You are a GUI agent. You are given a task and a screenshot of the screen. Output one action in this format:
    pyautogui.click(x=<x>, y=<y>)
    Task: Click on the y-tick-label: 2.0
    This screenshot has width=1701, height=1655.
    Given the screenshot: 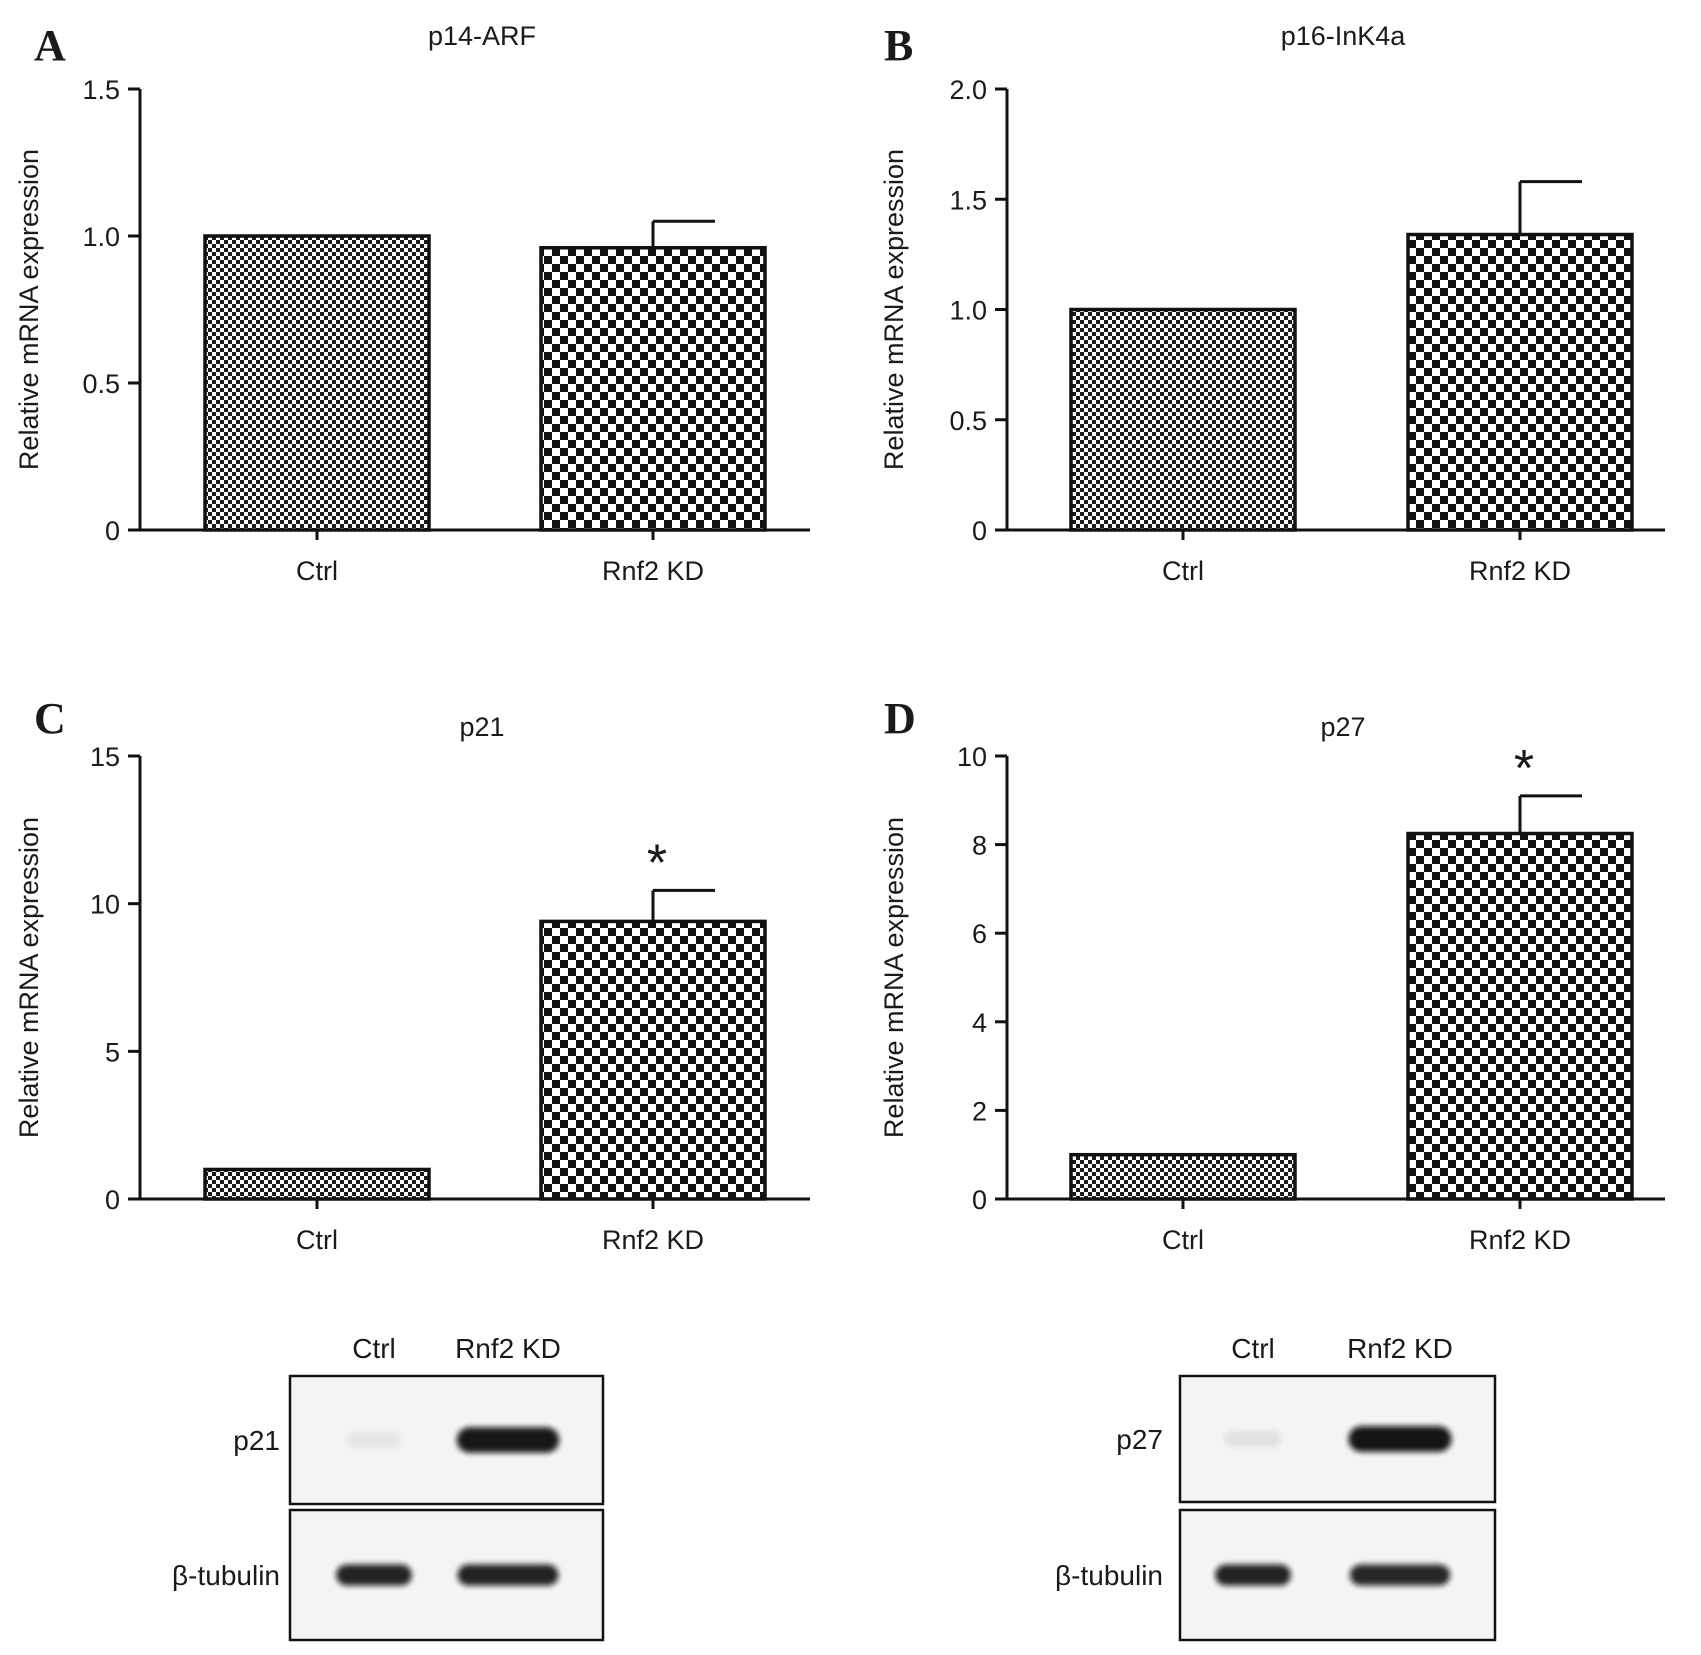 What is the action you would take?
    pyautogui.click(x=968, y=90)
    